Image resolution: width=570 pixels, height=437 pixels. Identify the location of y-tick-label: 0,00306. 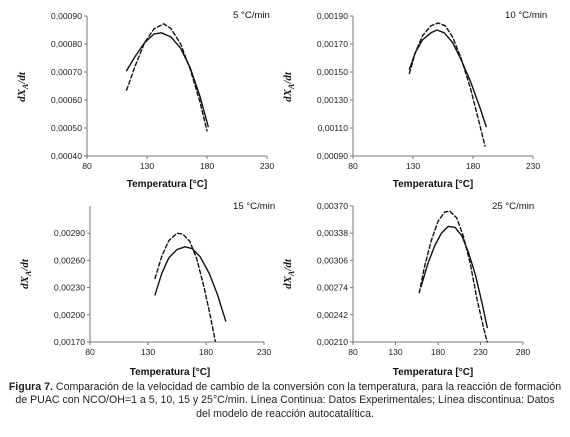
(332, 260).